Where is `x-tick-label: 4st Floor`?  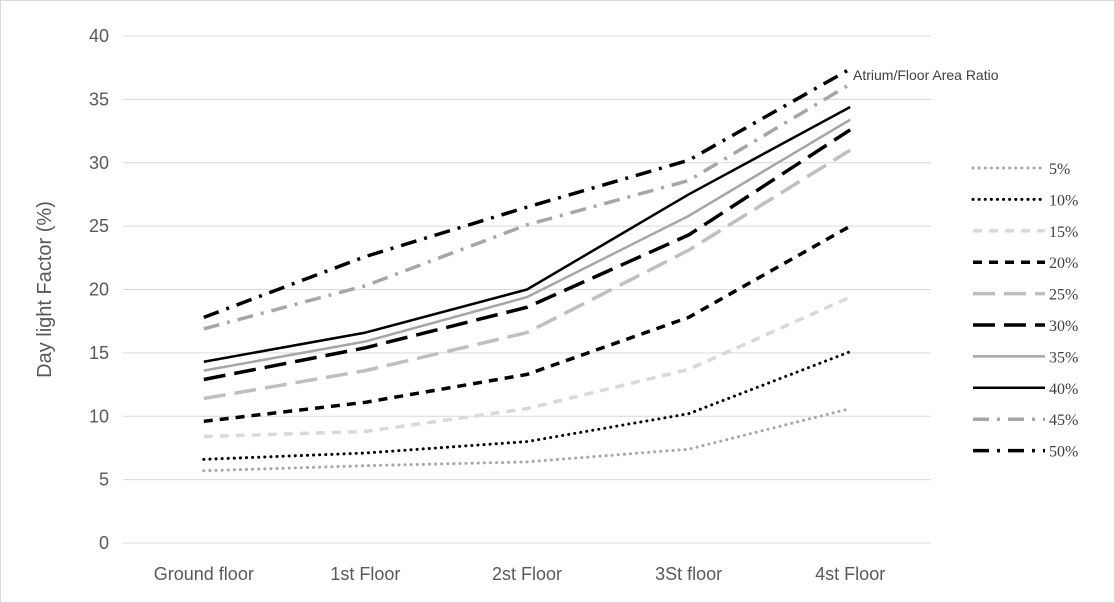
x-tick-label: 4st Floor is located at coordinates (850, 574).